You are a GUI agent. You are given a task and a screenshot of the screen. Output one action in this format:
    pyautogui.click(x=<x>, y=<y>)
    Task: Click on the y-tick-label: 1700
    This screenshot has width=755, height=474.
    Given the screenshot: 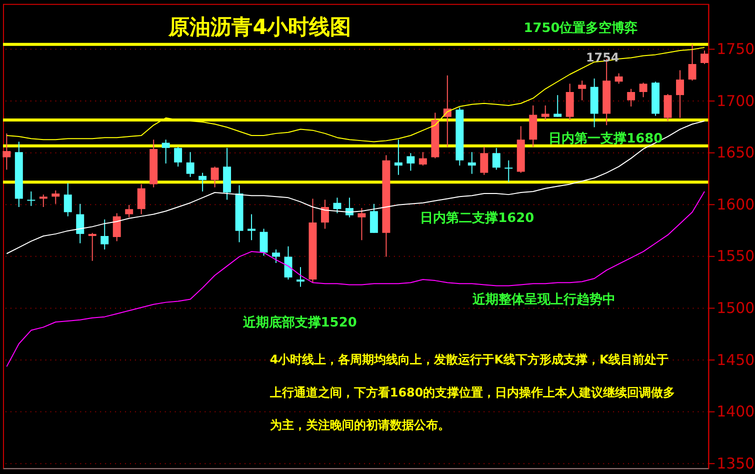 What is the action you would take?
    pyautogui.click(x=735, y=101)
    